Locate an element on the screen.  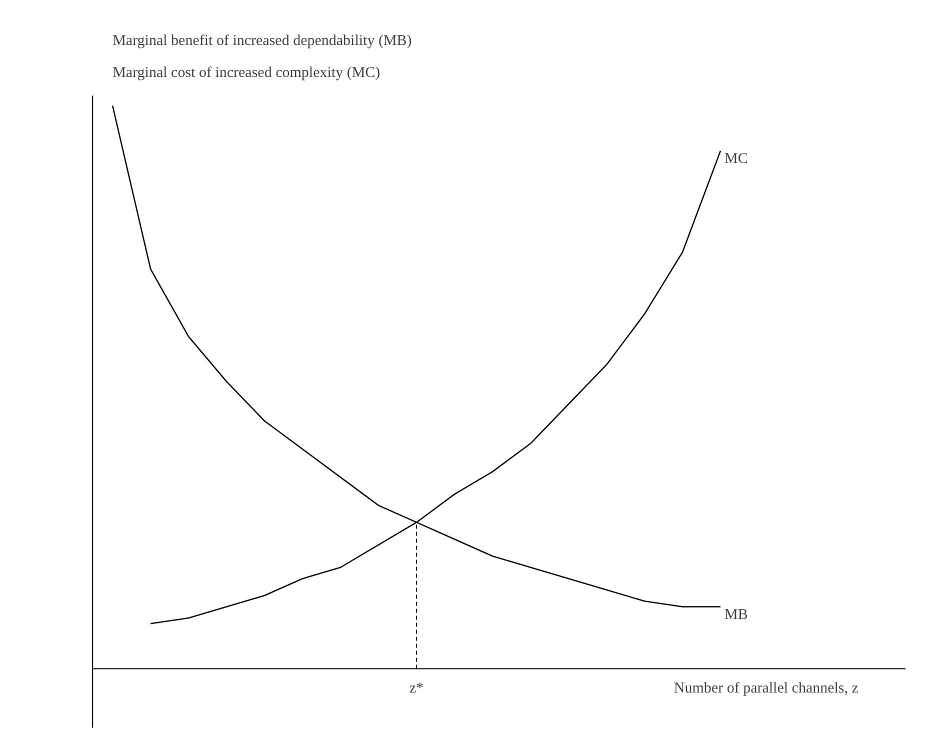
text: z* is located at coordinates (416, 688).